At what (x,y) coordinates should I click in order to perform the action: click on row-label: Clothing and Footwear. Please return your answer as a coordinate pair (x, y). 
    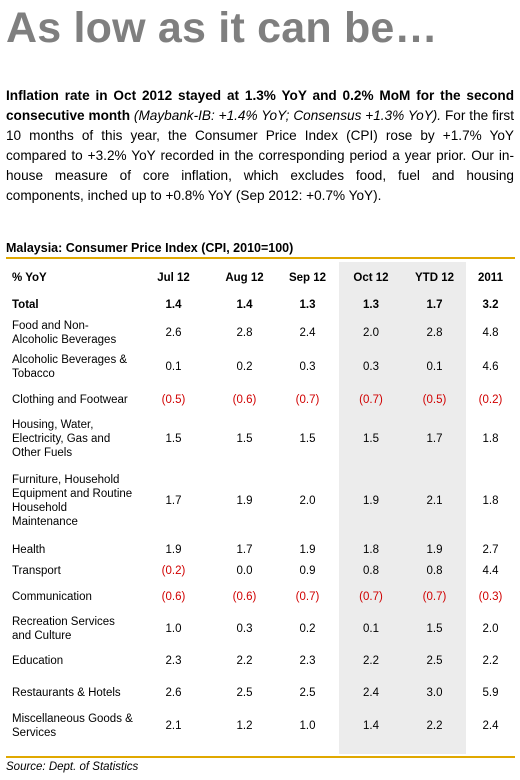
    Looking at the image, I should click on (70, 400).